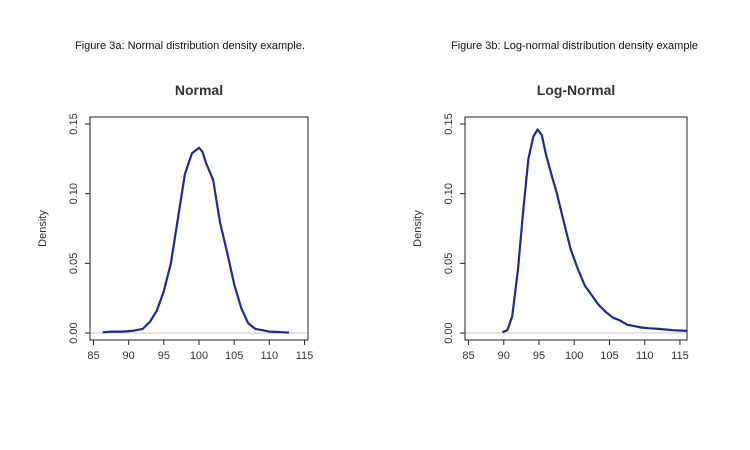 The image size is (750, 450). What do you see at coordinates (199, 90) in the screenshot?
I see `chart-title: Normal` at bounding box center [199, 90].